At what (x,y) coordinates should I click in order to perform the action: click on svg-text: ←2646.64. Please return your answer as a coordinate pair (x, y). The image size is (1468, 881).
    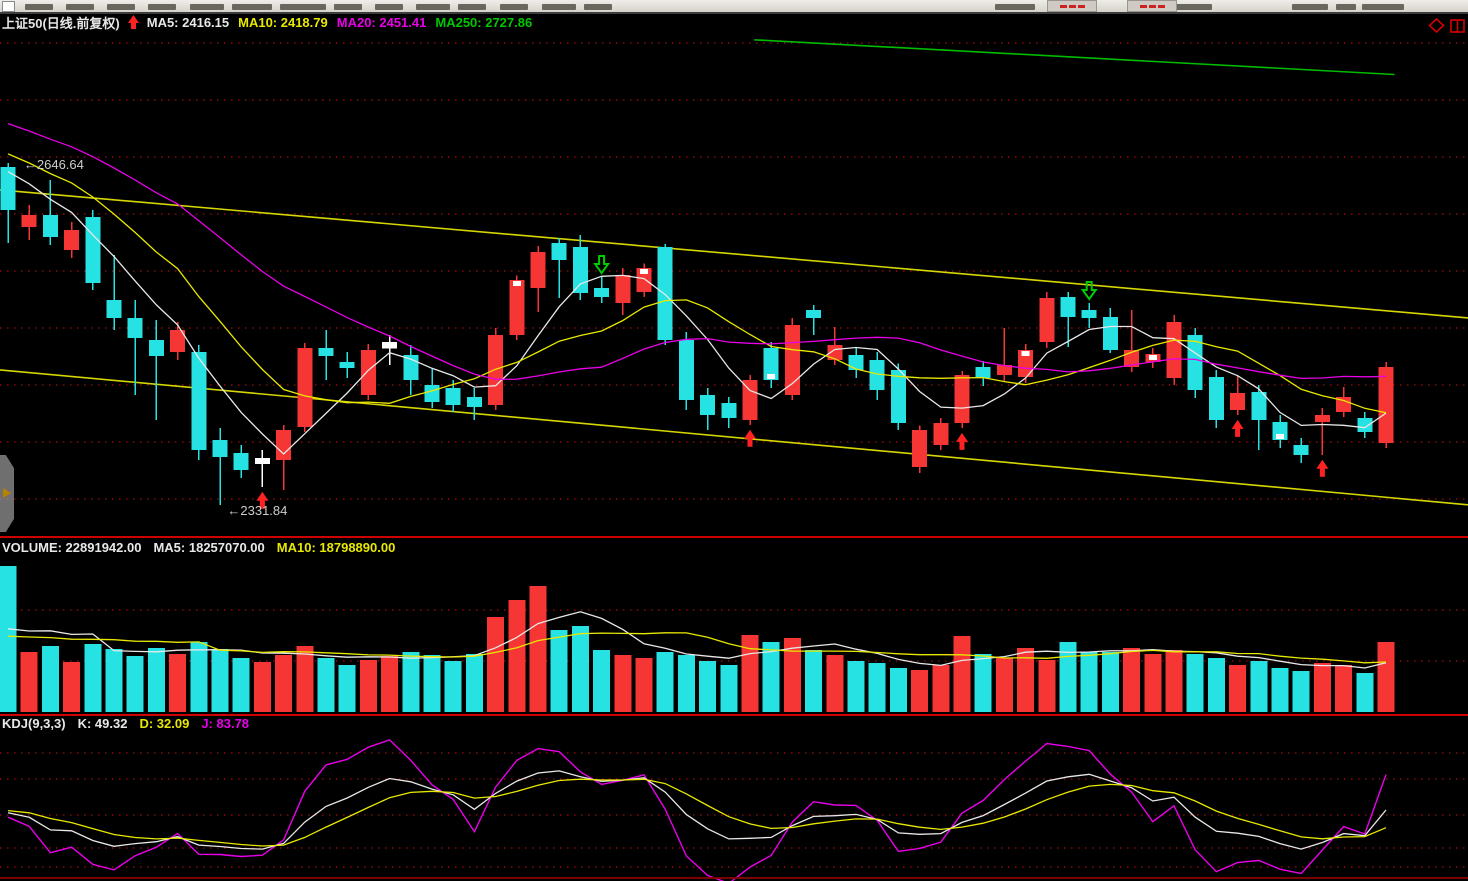
    Looking at the image, I should click on (54, 164).